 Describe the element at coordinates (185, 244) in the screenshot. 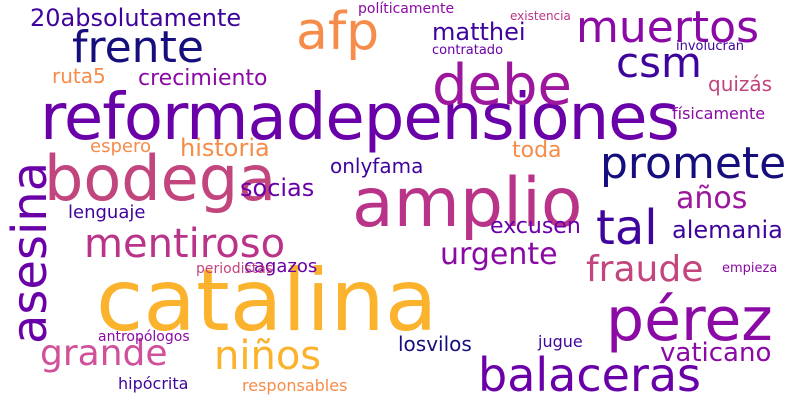

I see `word-mentiroso: mentiroso` at that location.